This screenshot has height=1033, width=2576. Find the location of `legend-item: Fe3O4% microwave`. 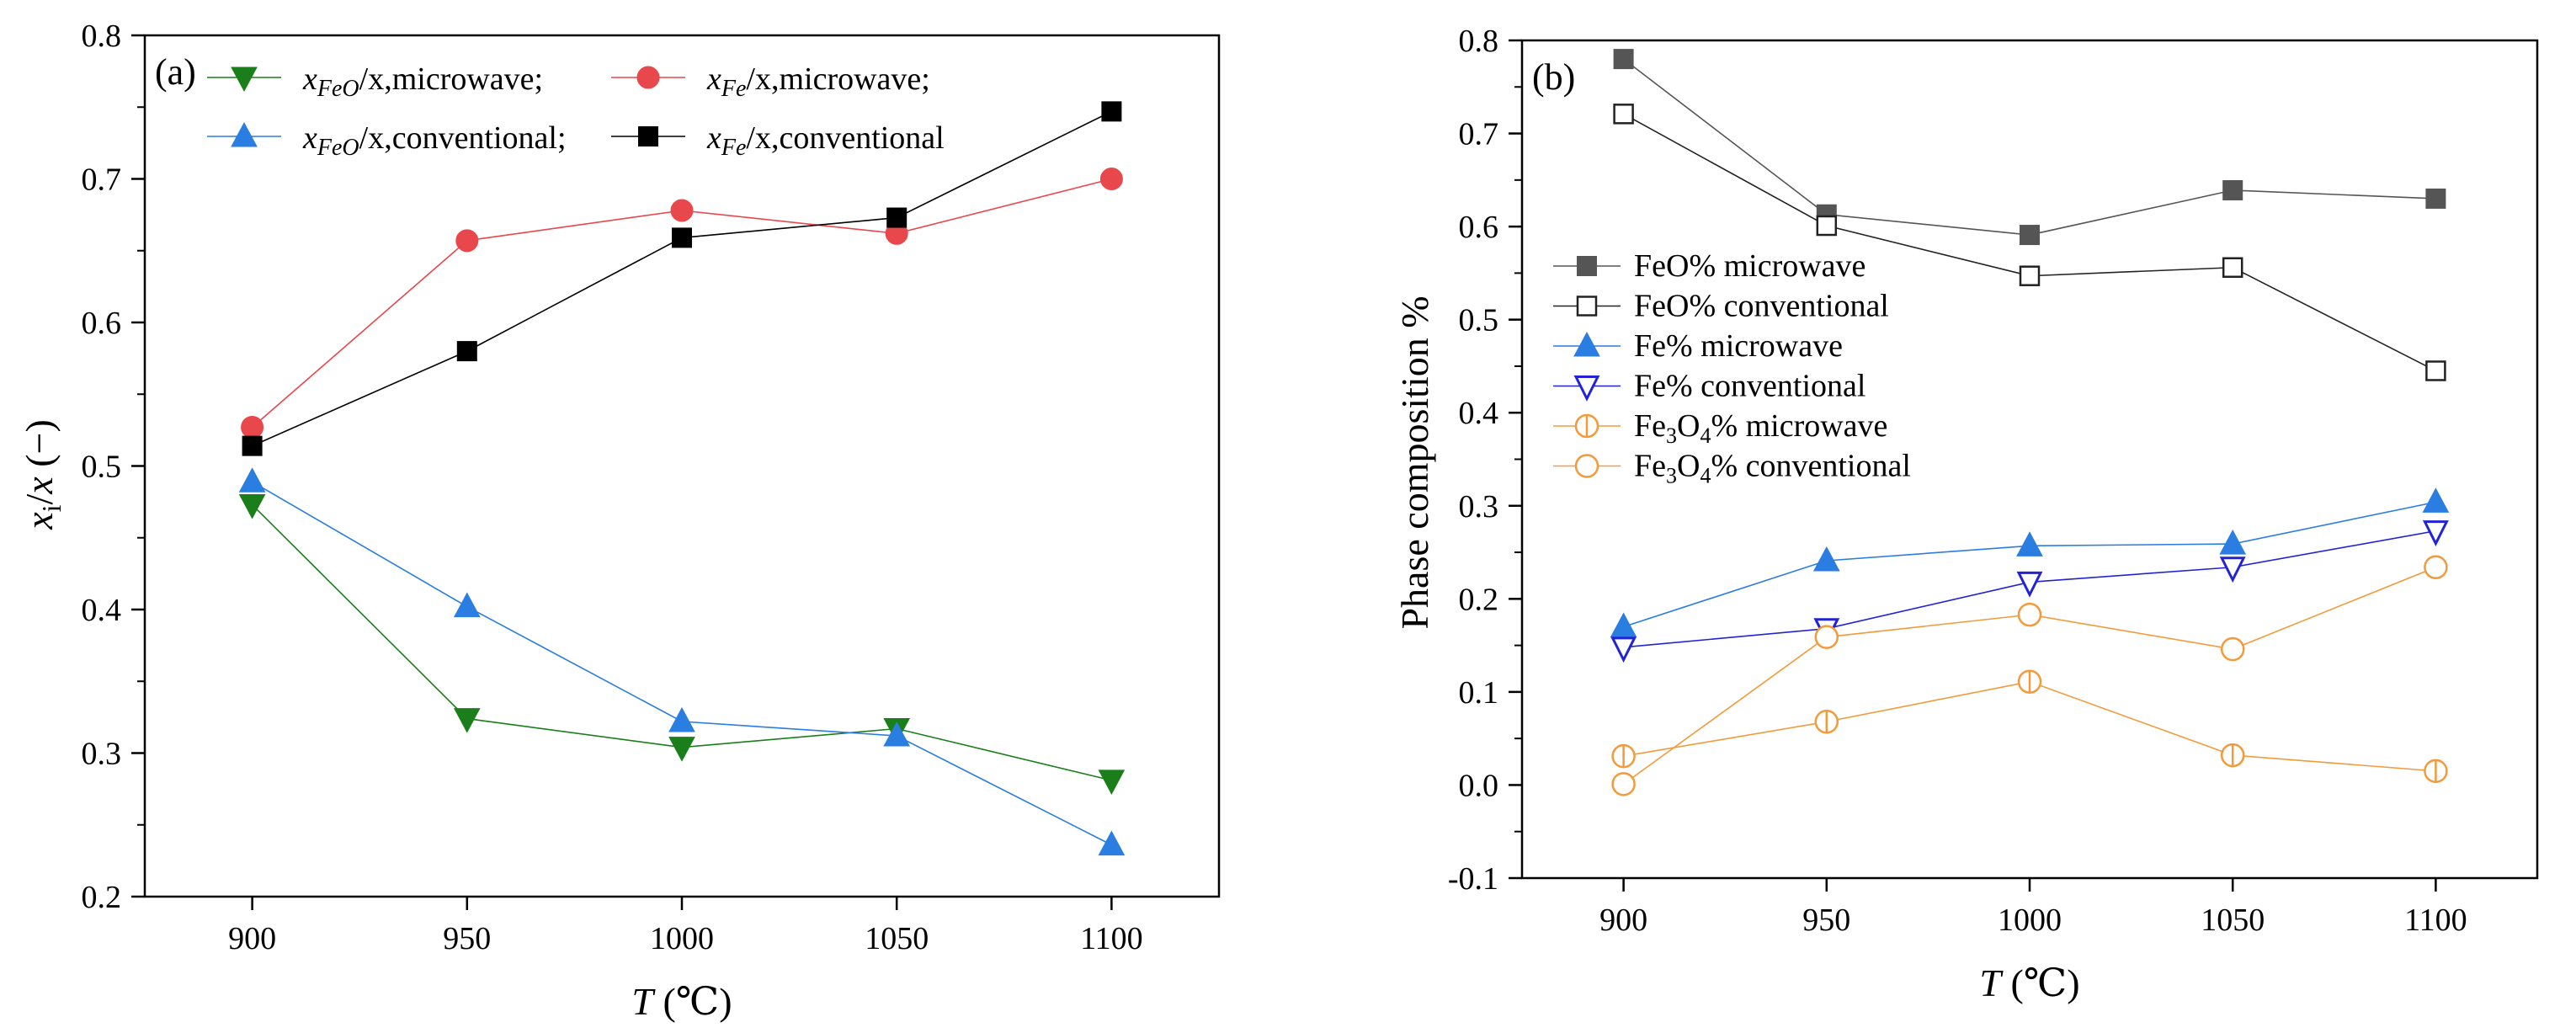

legend-item: Fe3O4% microwave is located at coordinates (1720, 428).